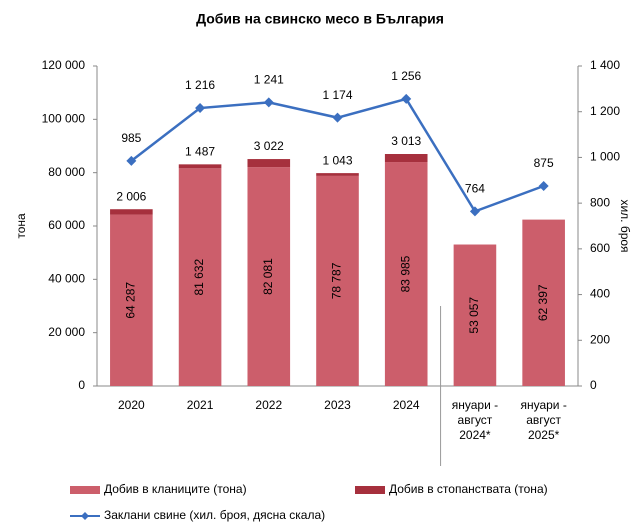 Image resolution: width=640 pixels, height=527 pixels. Describe the element at coordinates (200, 152) in the screenshot. I see `value-label: 1 487` at that location.